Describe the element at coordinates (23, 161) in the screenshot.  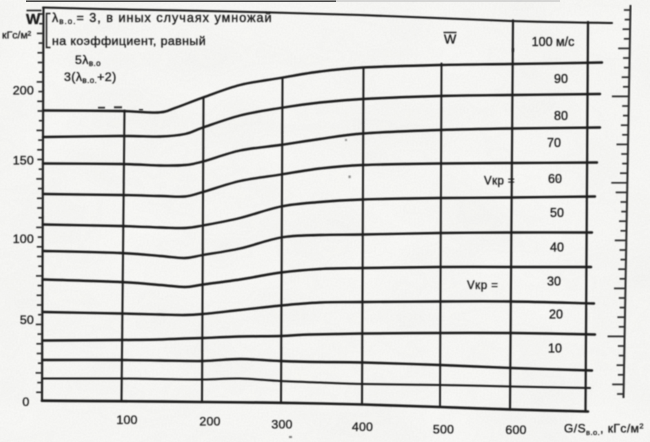
I see `svg-text: 150` at that location.